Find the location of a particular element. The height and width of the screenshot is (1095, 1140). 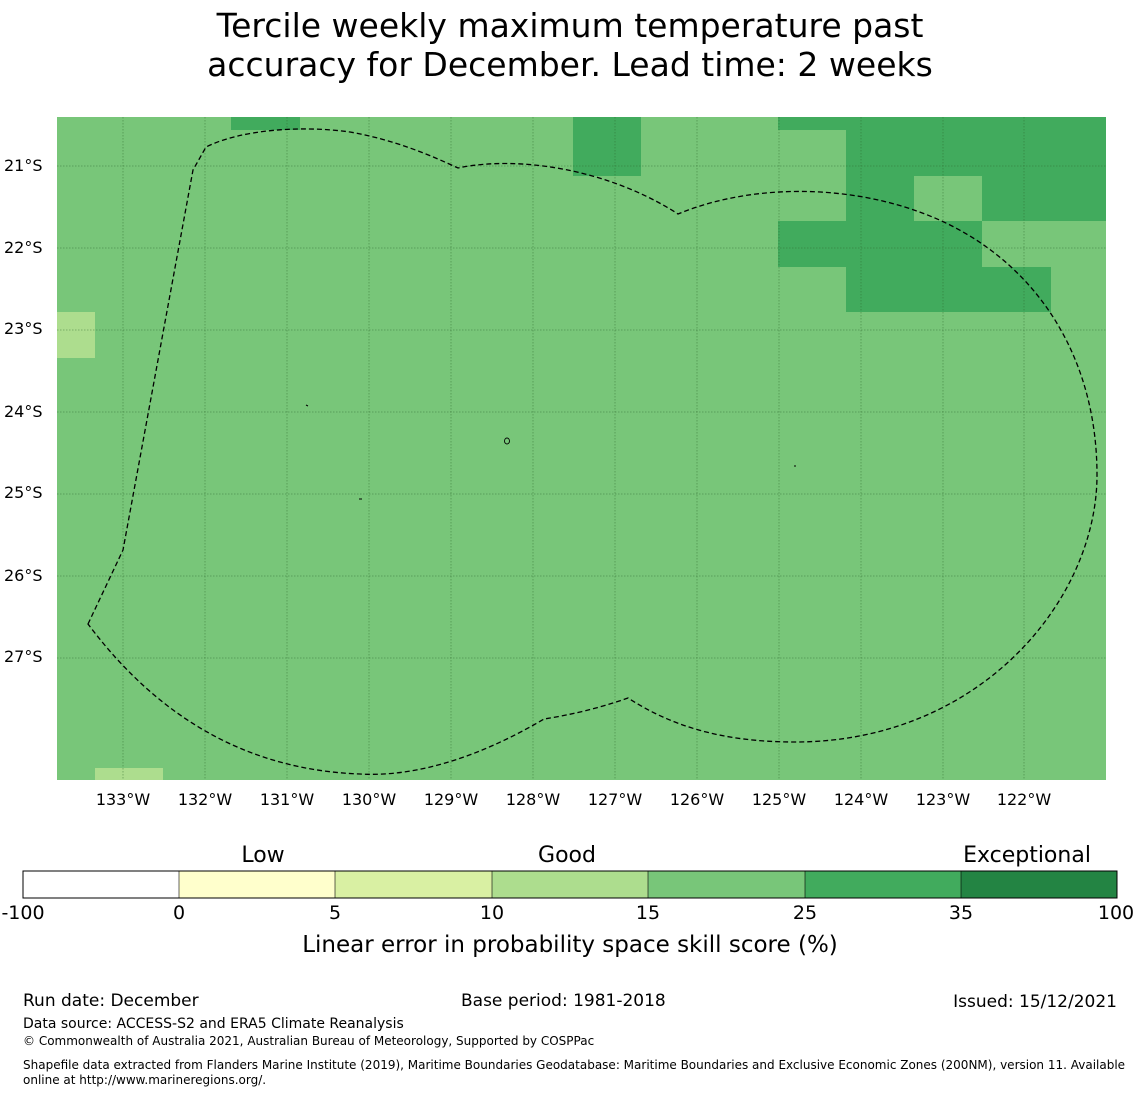

lon-label: 128°W is located at coordinates (533, 799).